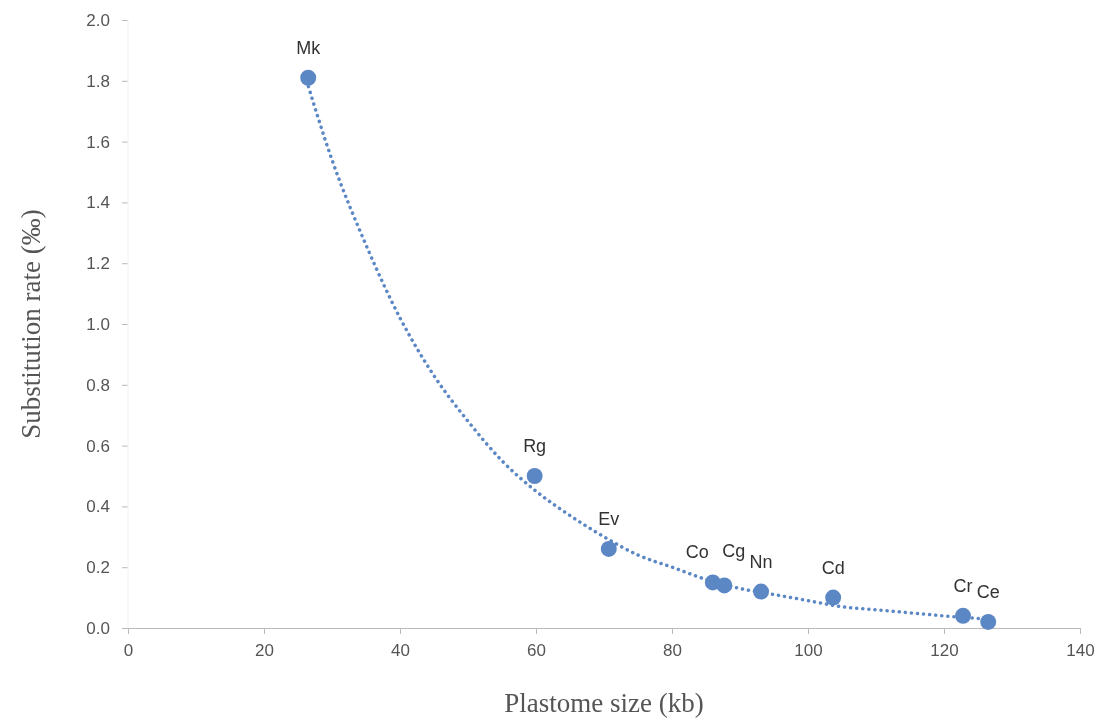 The image size is (1112, 725). What do you see at coordinates (944, 651) in the screenshot?
I see `x-tick-label: 120` at bounding box center [944, 651].